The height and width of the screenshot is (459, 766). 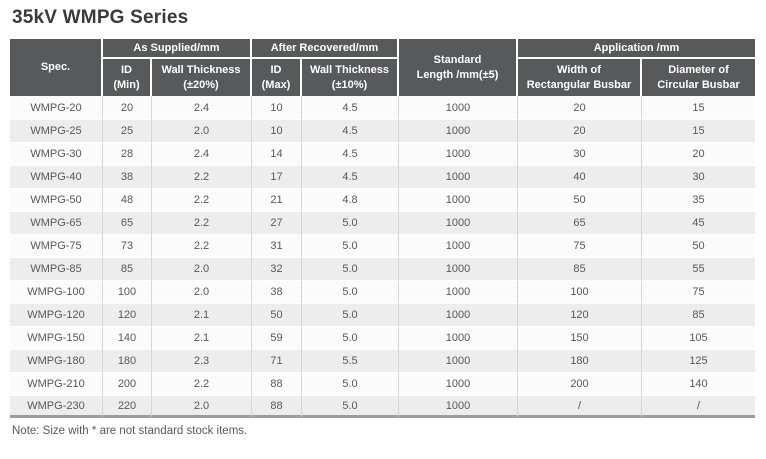 I want to click on cell-width-rect-busbar: 20, so click(x=580, y=107).